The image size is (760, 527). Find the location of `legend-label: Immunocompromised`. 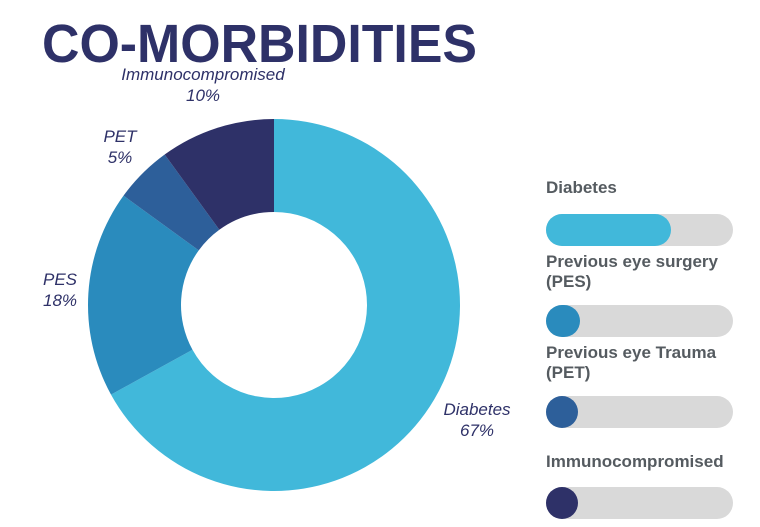

legend-label: Immunocompromised is located at coordinates (635, 461).